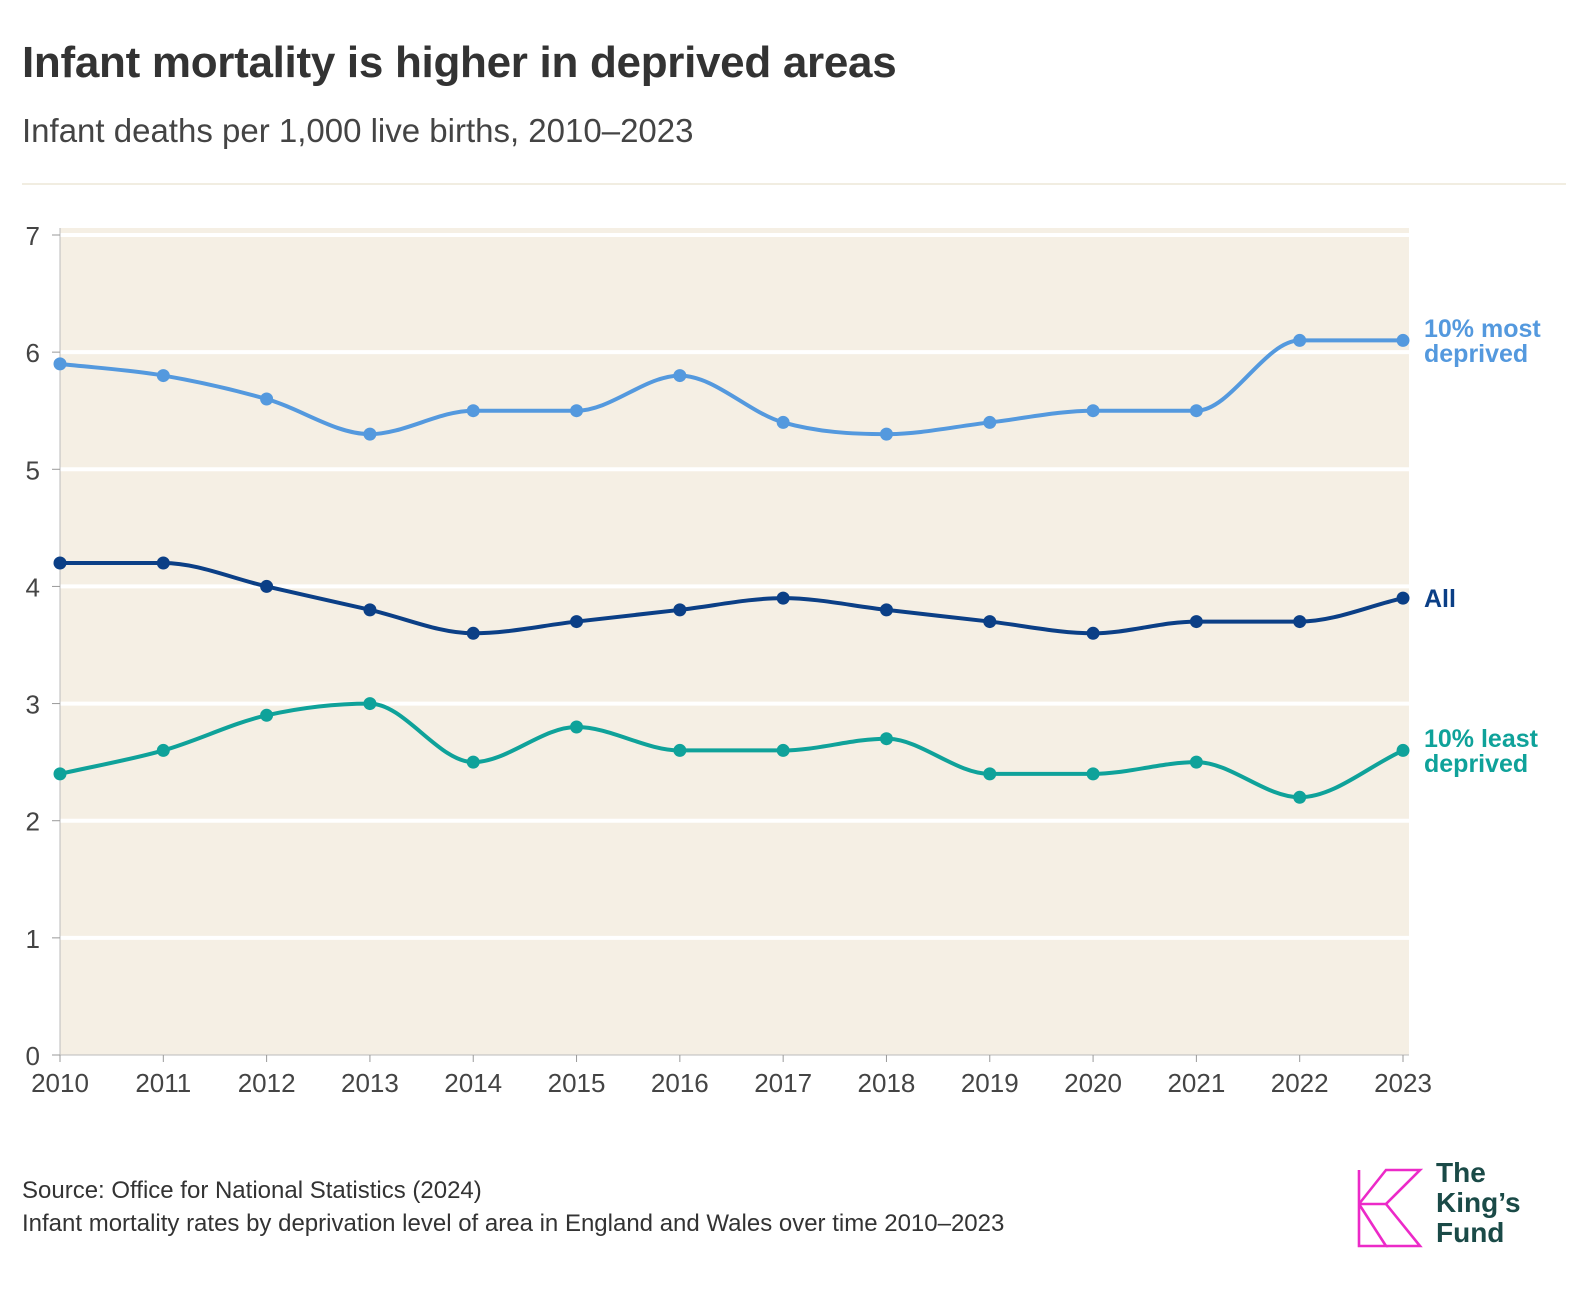  I want to click on y-tick-label: 6, so click(33, 353).